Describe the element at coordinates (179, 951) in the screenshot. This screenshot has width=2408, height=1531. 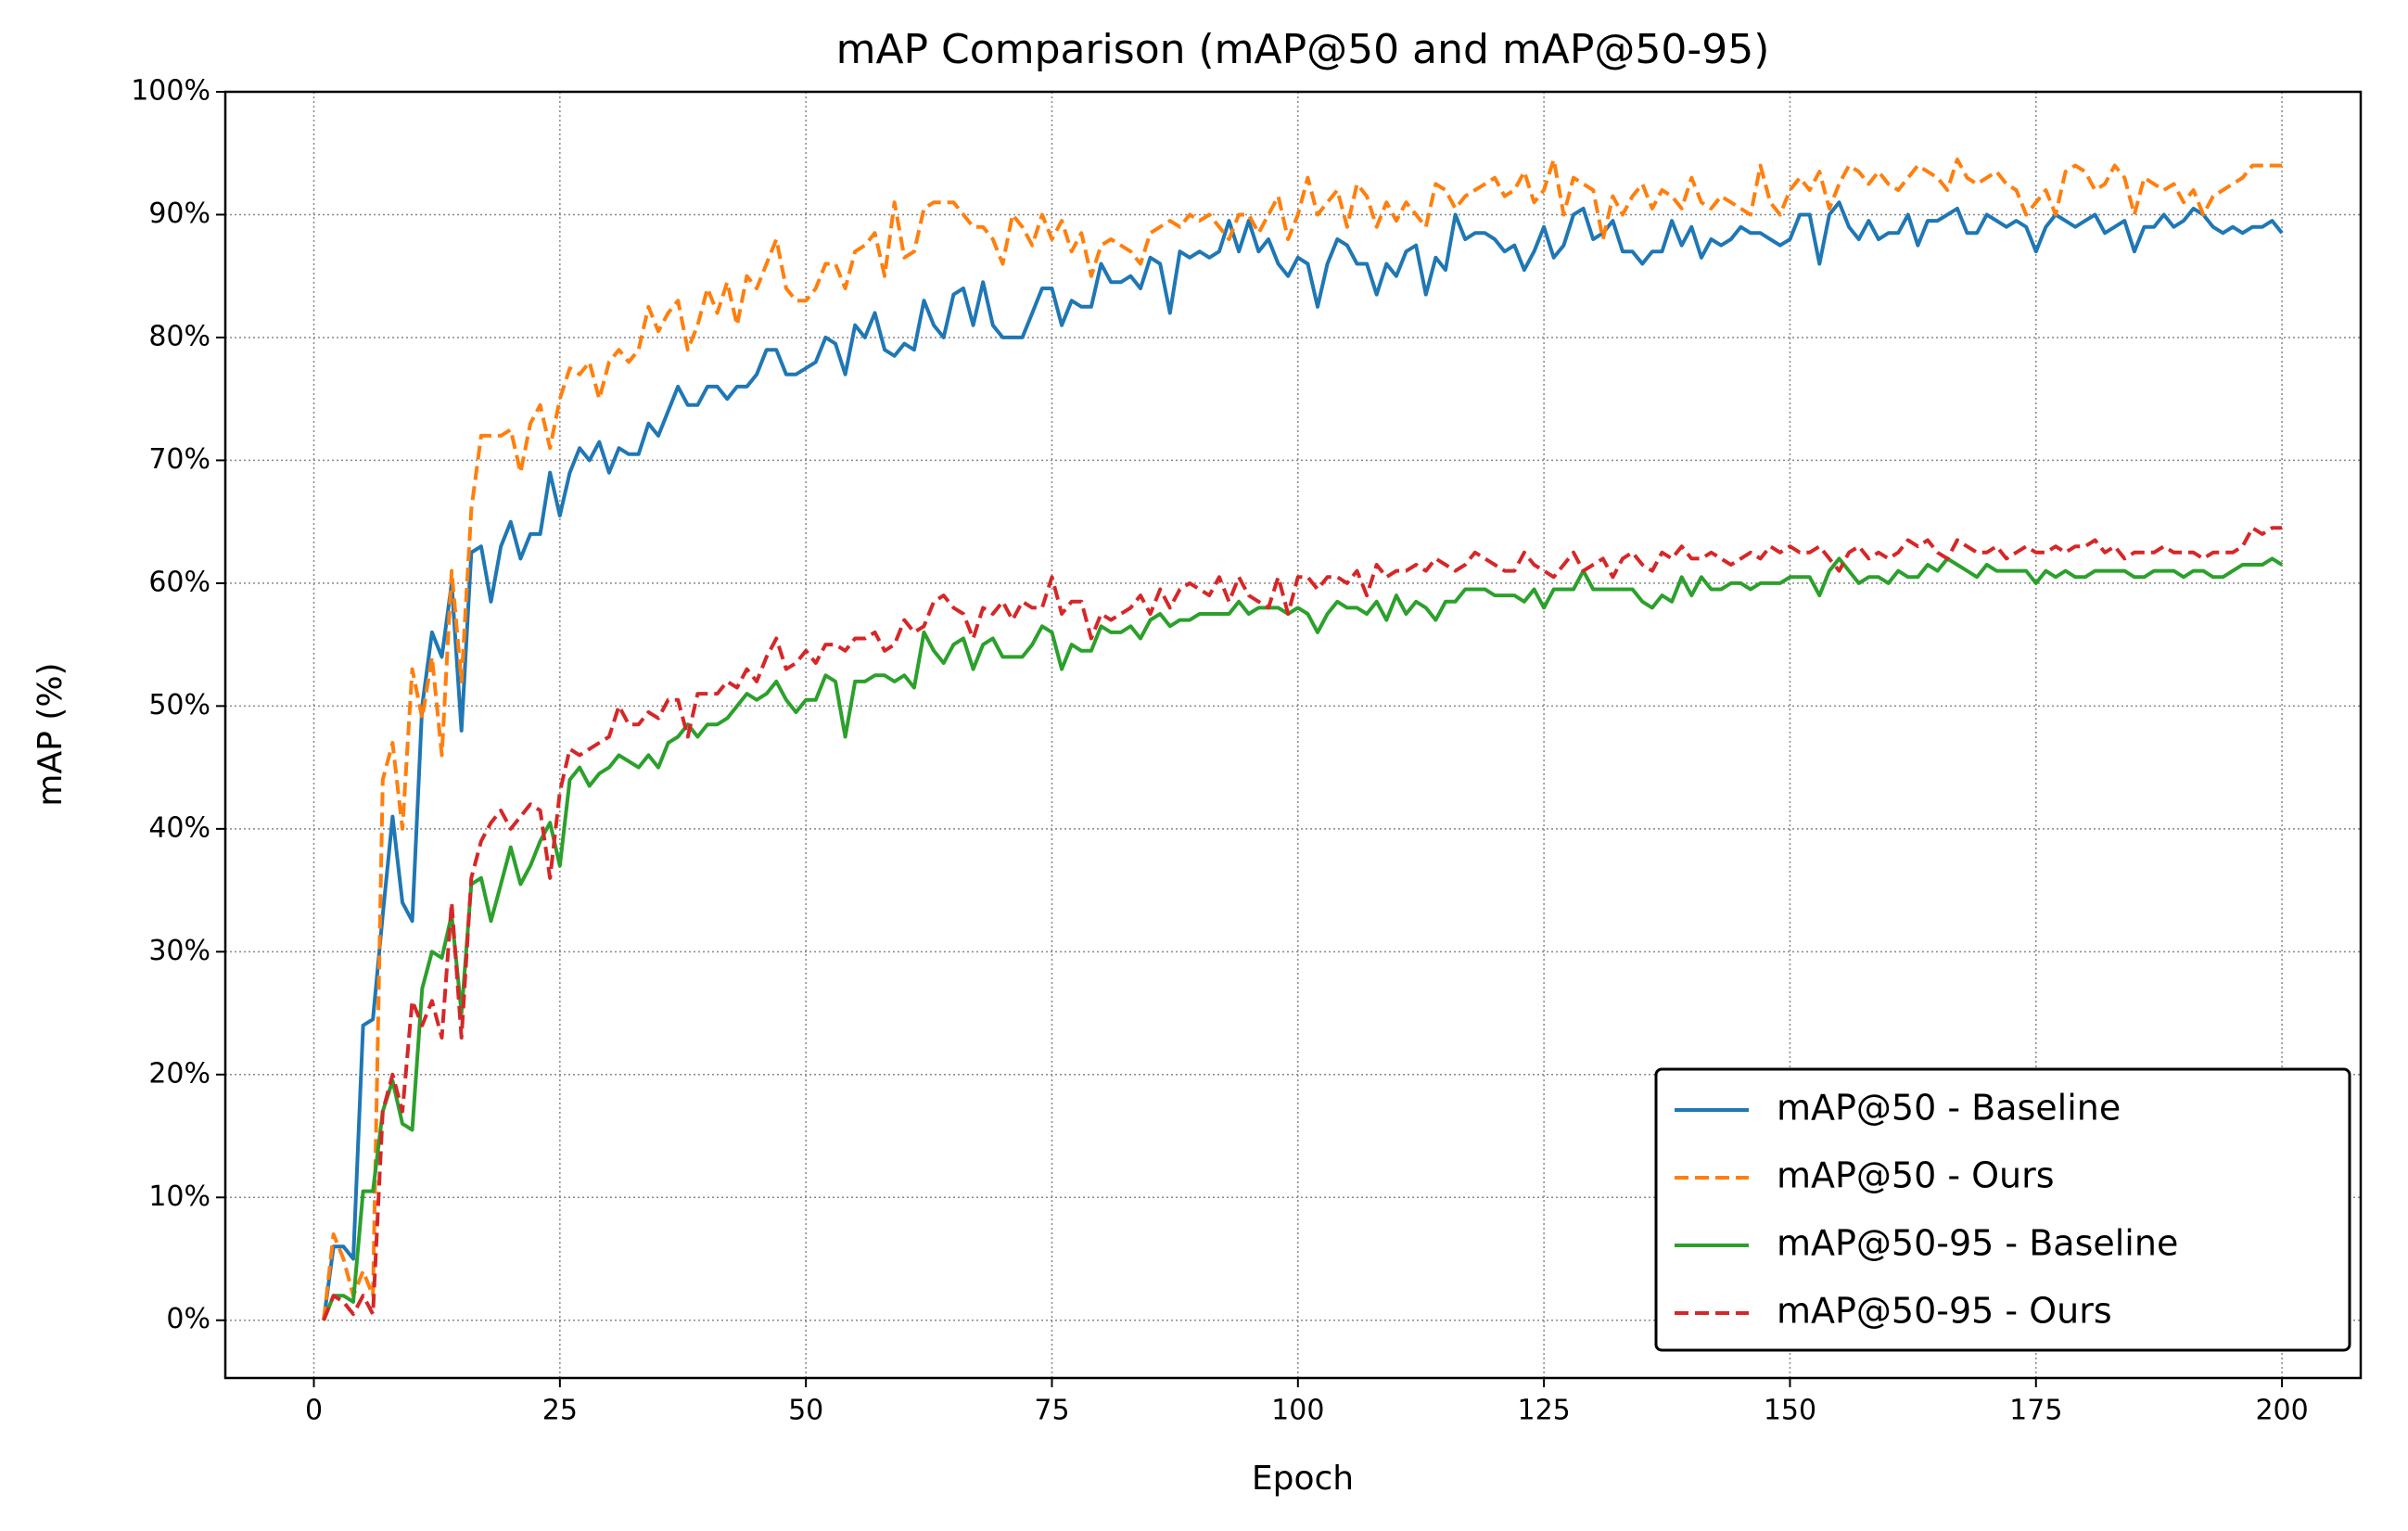
I see `y-tick-label: 30%` at that location.